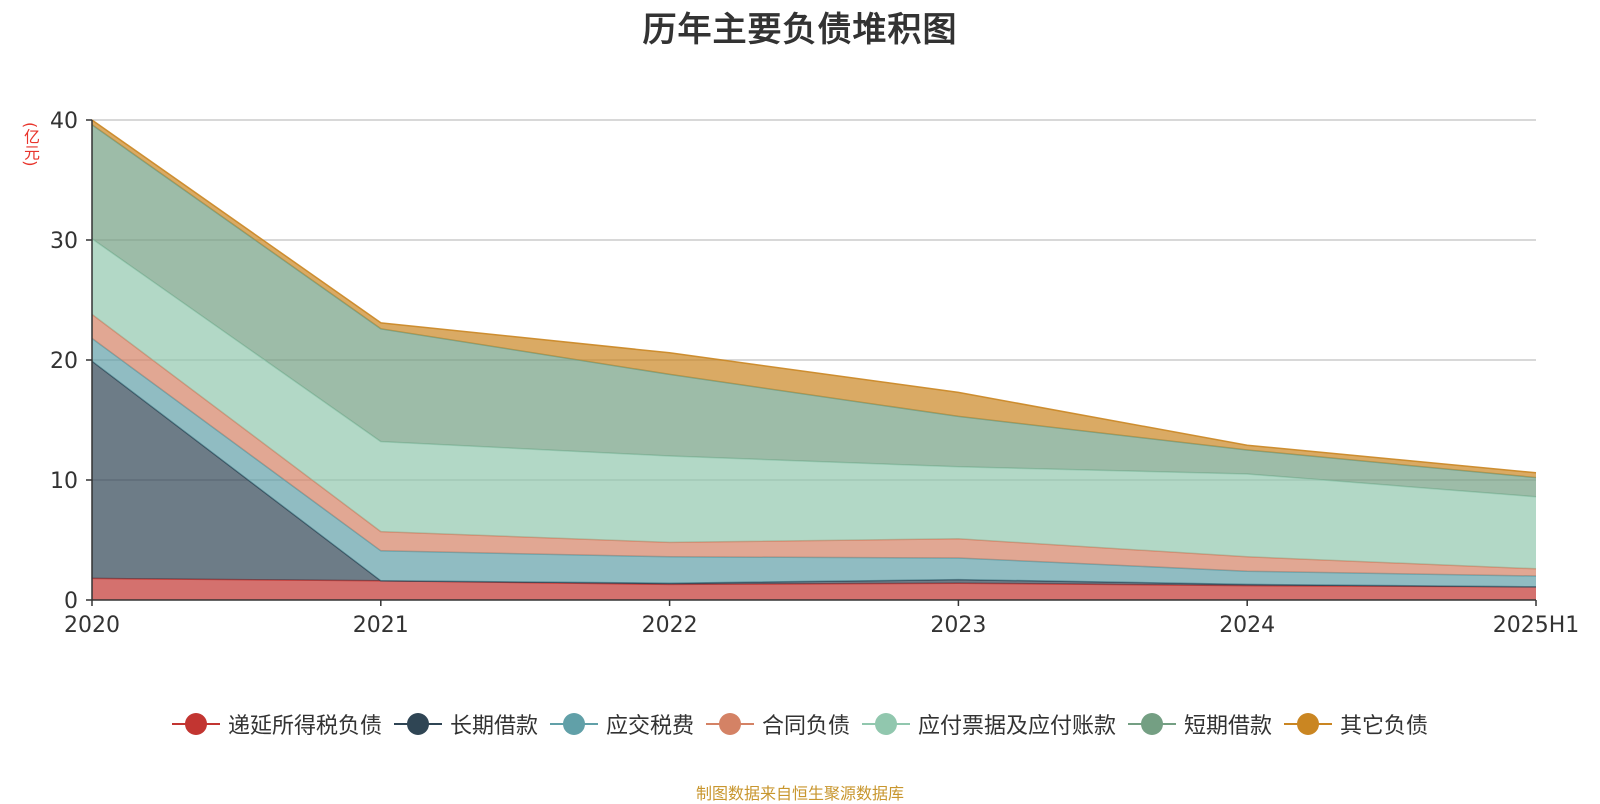 This screenshot has height=804, width=1600. What do you see at coordinates (958, 625) in the screenshot?
I see `x-tick-label: 2023` at bounding box center [958, 625].